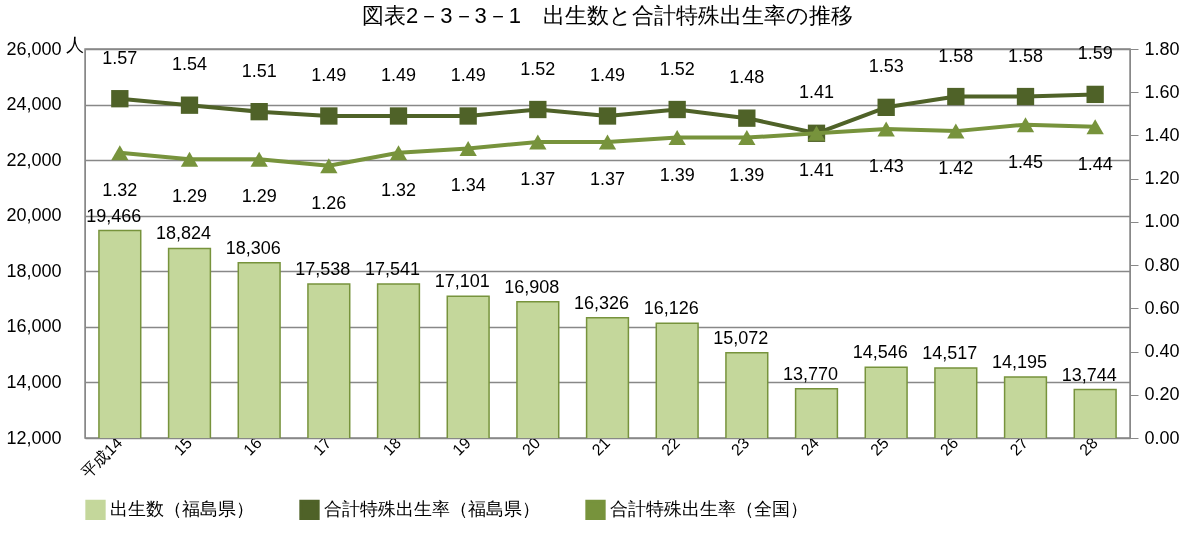 This screenshot has height=537, width=1189. What do you see at coordinates (810, 446) in the screenshot?
I see `x-tick-label: 24` at bounding box center [810, 446].